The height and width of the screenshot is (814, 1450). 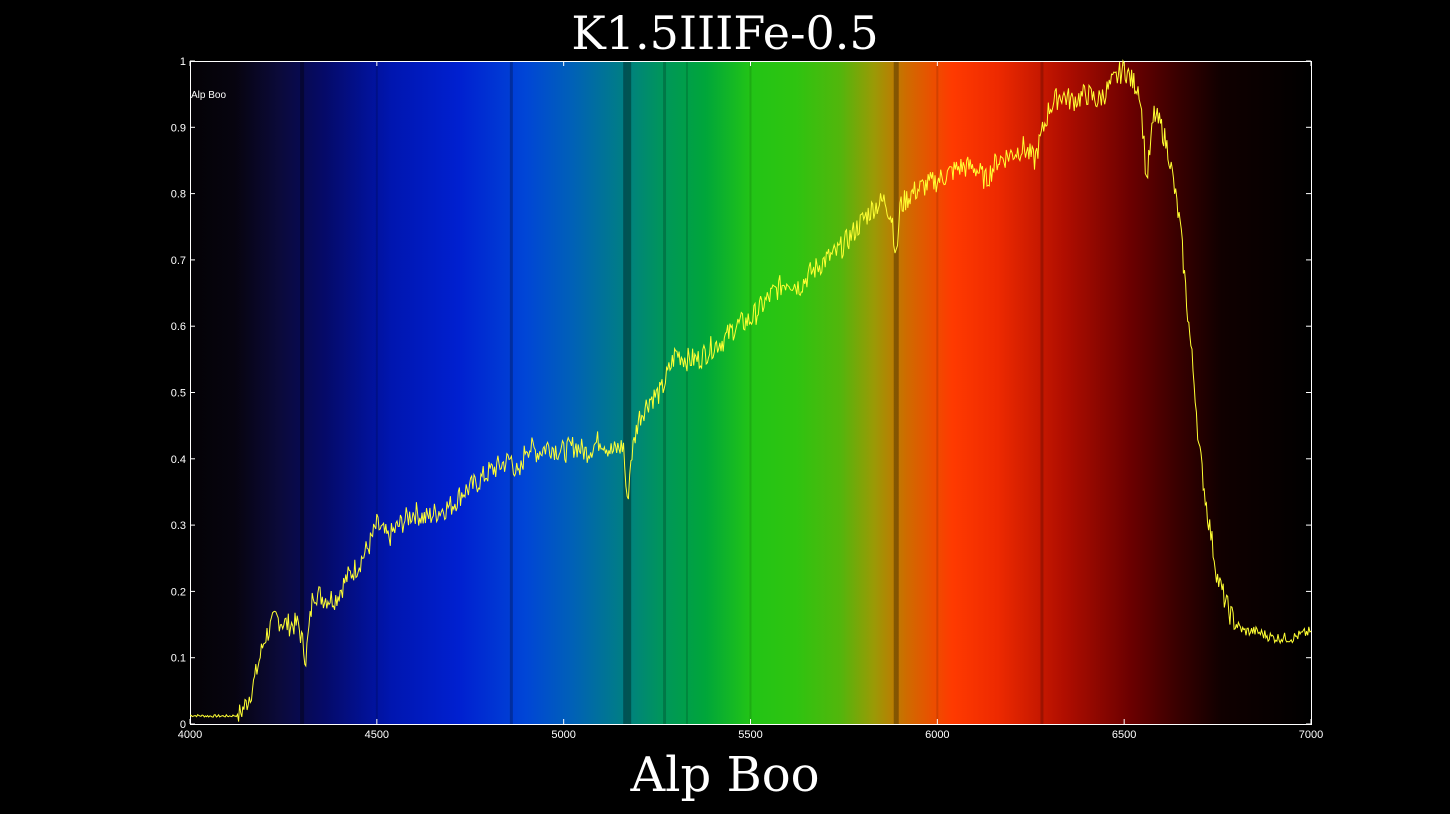 What do you see at coordinates (183, 62) in the screenshot?
I see `y-tick-label: 1` at bounding box center [183, 62].